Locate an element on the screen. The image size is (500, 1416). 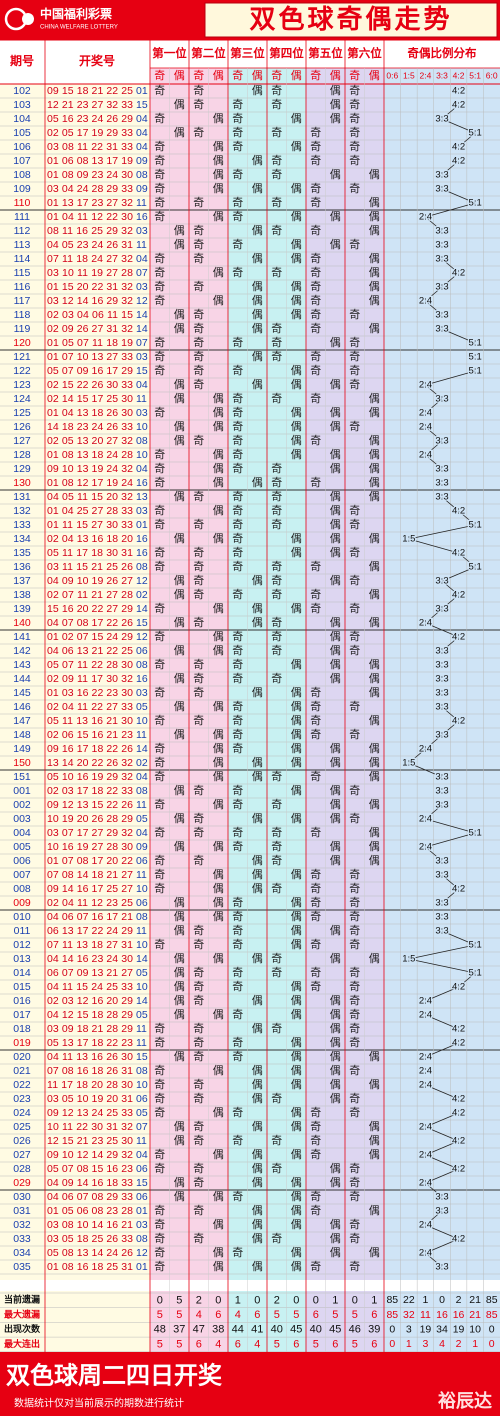
parity-label: 奇 is located at coordinates (315, 75).